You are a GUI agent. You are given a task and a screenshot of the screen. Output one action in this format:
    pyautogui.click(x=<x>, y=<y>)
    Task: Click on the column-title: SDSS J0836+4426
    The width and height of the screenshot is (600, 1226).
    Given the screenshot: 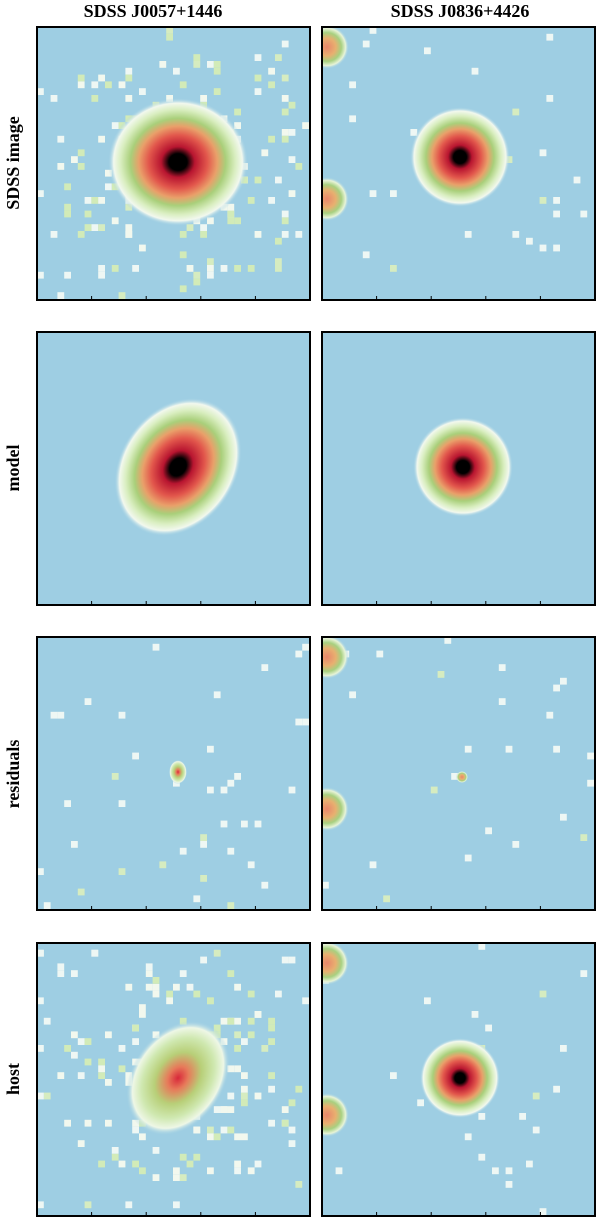 What is the action you would take?
    pyautogui.click(x=460, y=11)
    